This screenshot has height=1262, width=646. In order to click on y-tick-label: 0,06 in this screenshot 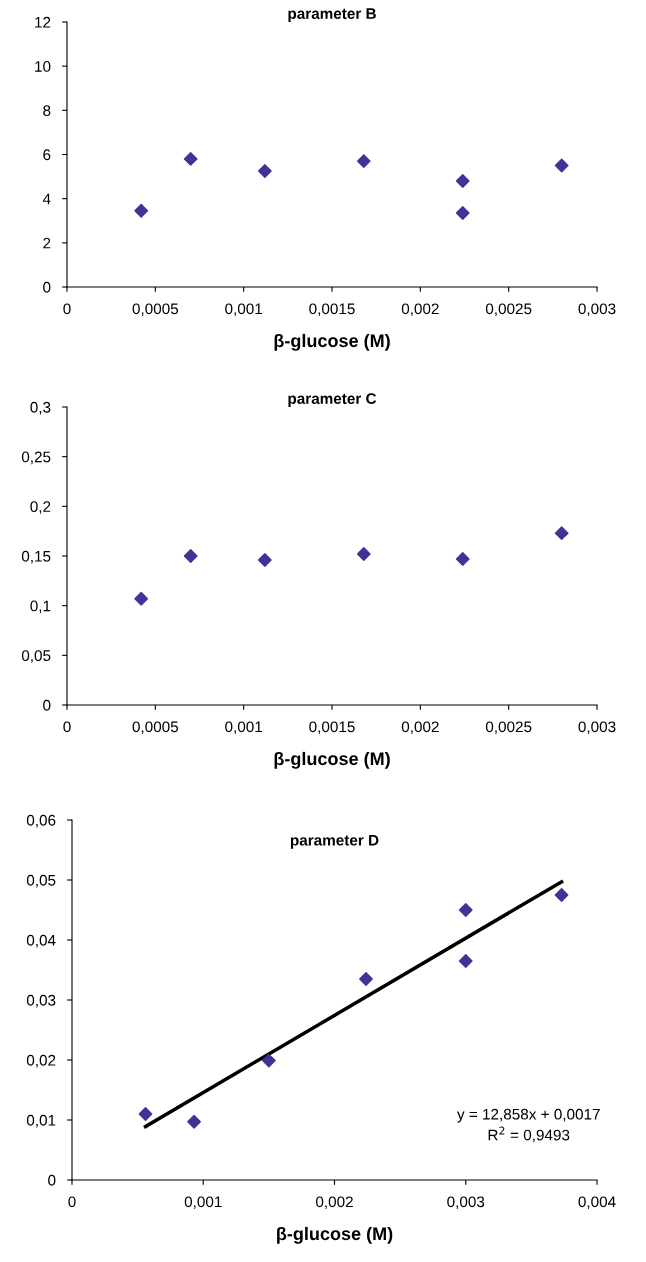, I will do `click(41, 821)`.